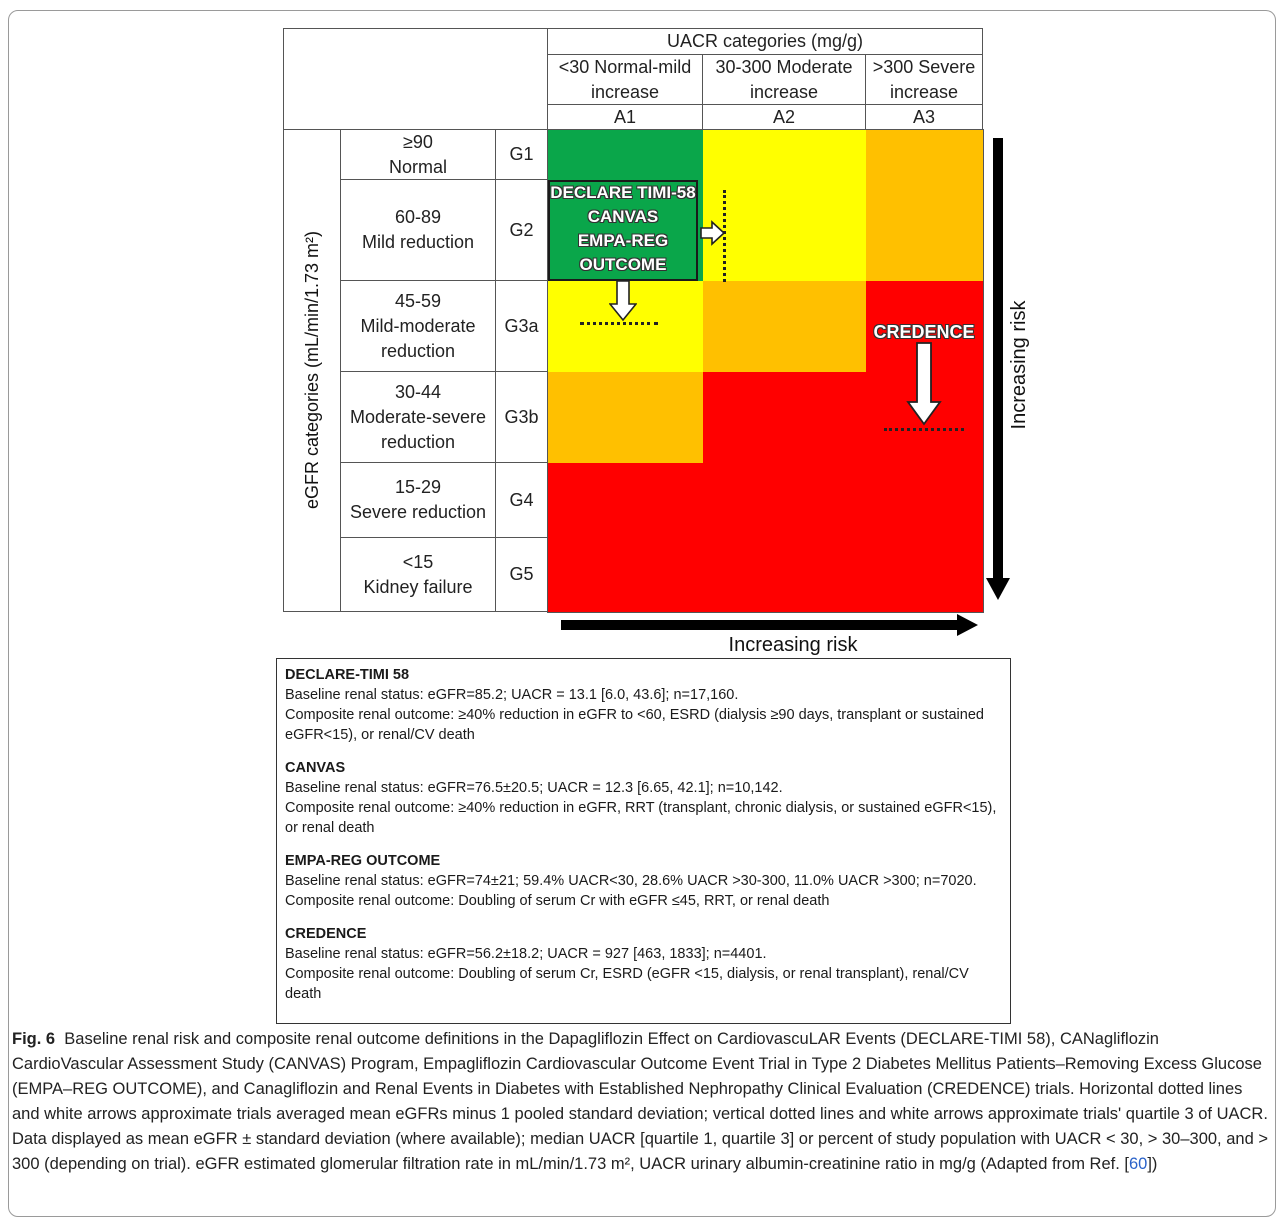 This screenshot has height=1225, width=1284. I want to click on egfr-g3b-range: 30-44, so click(418, 391).